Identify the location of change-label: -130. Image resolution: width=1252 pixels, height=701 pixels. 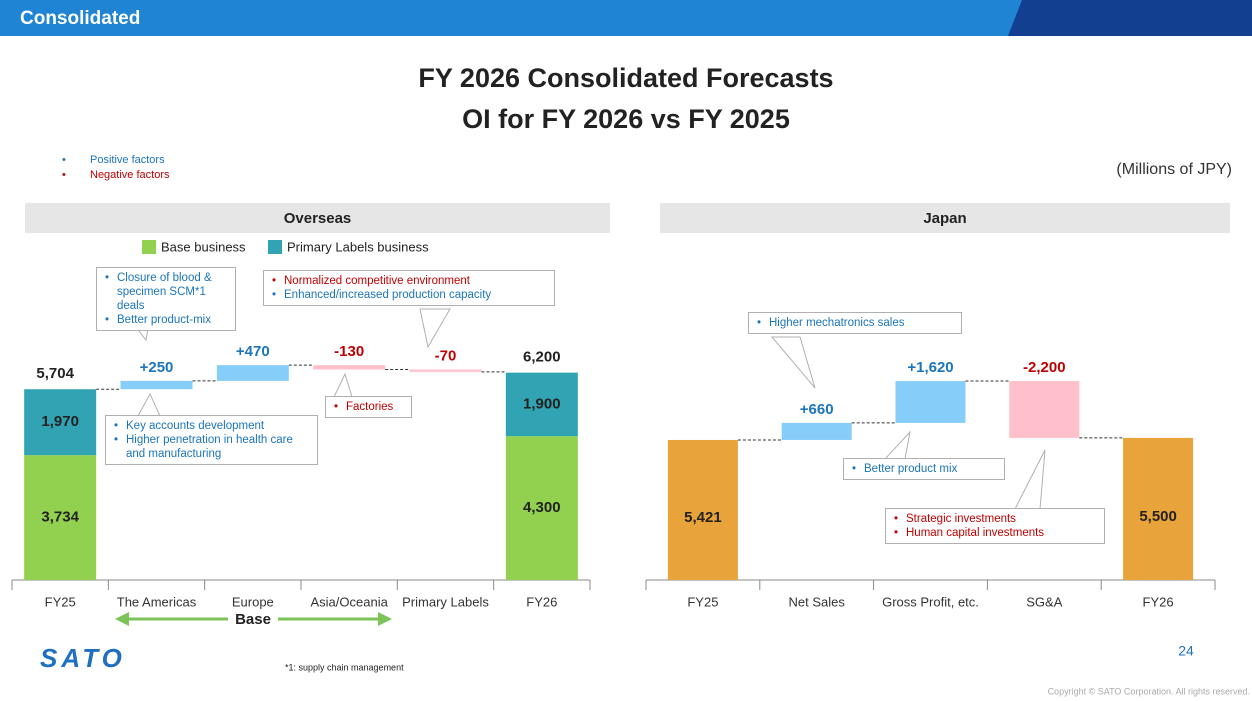
(349, 351).